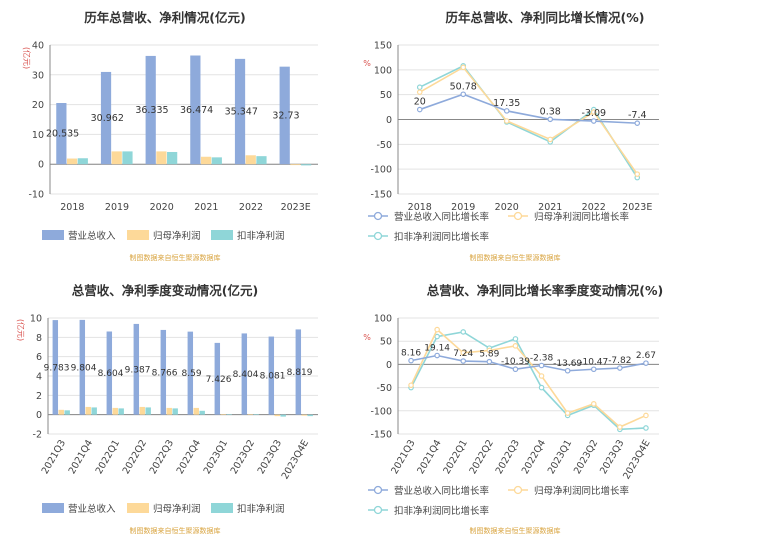  Describe the element at coordinates (463, 86) in the screenshot. I see `data-label-revenue-growth: 50.78` at that location.